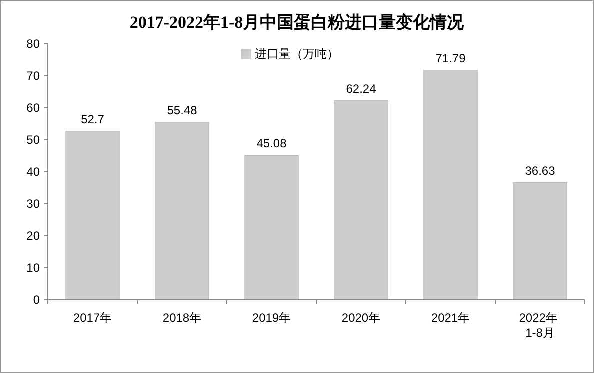 This screenshot has height=373, width=594. Describe the element at coordinates (540, 171) in the screenshot. I see `data-label: 36.63` at that location.